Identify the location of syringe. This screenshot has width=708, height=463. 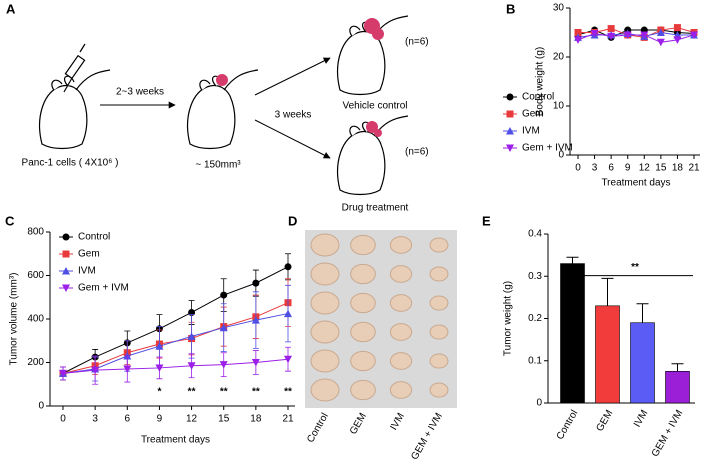
(74, 68).